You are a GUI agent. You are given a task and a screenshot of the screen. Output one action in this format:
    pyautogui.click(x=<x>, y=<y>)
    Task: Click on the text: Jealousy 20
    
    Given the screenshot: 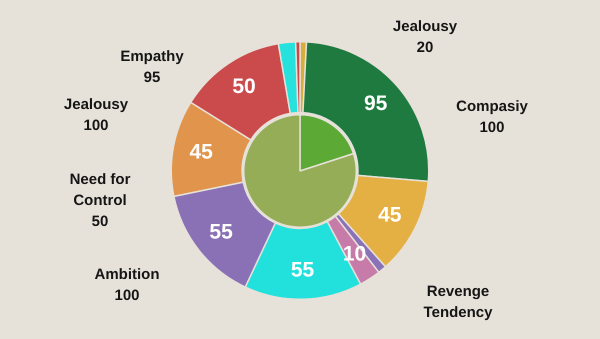 What is the action you would take?
    pyautogui.click(x=425, y=37)
    